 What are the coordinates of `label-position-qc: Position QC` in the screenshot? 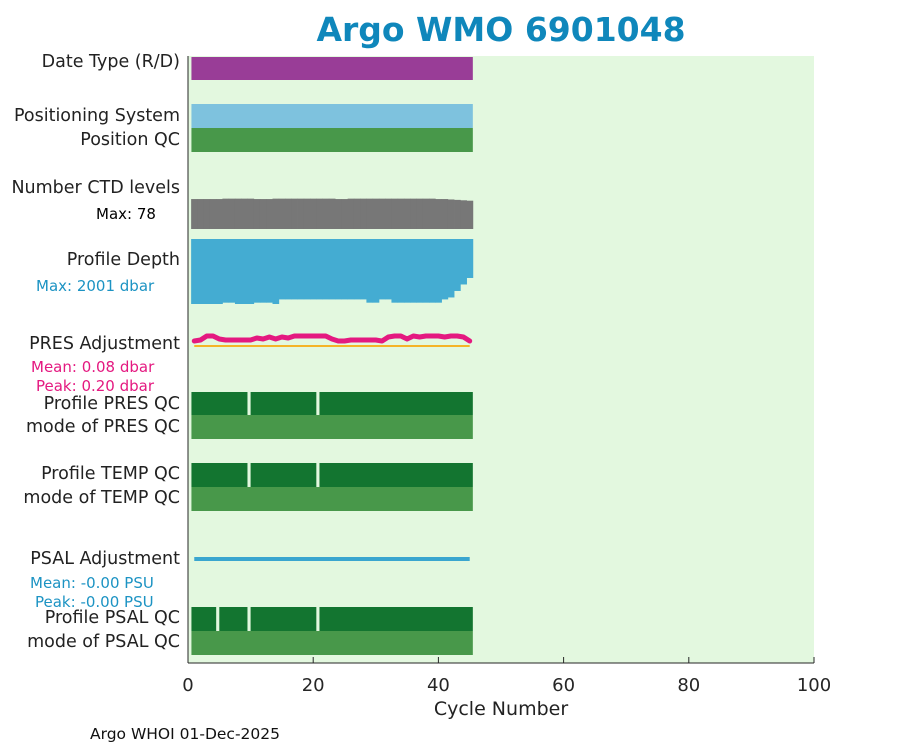 It's located at (130, 140).